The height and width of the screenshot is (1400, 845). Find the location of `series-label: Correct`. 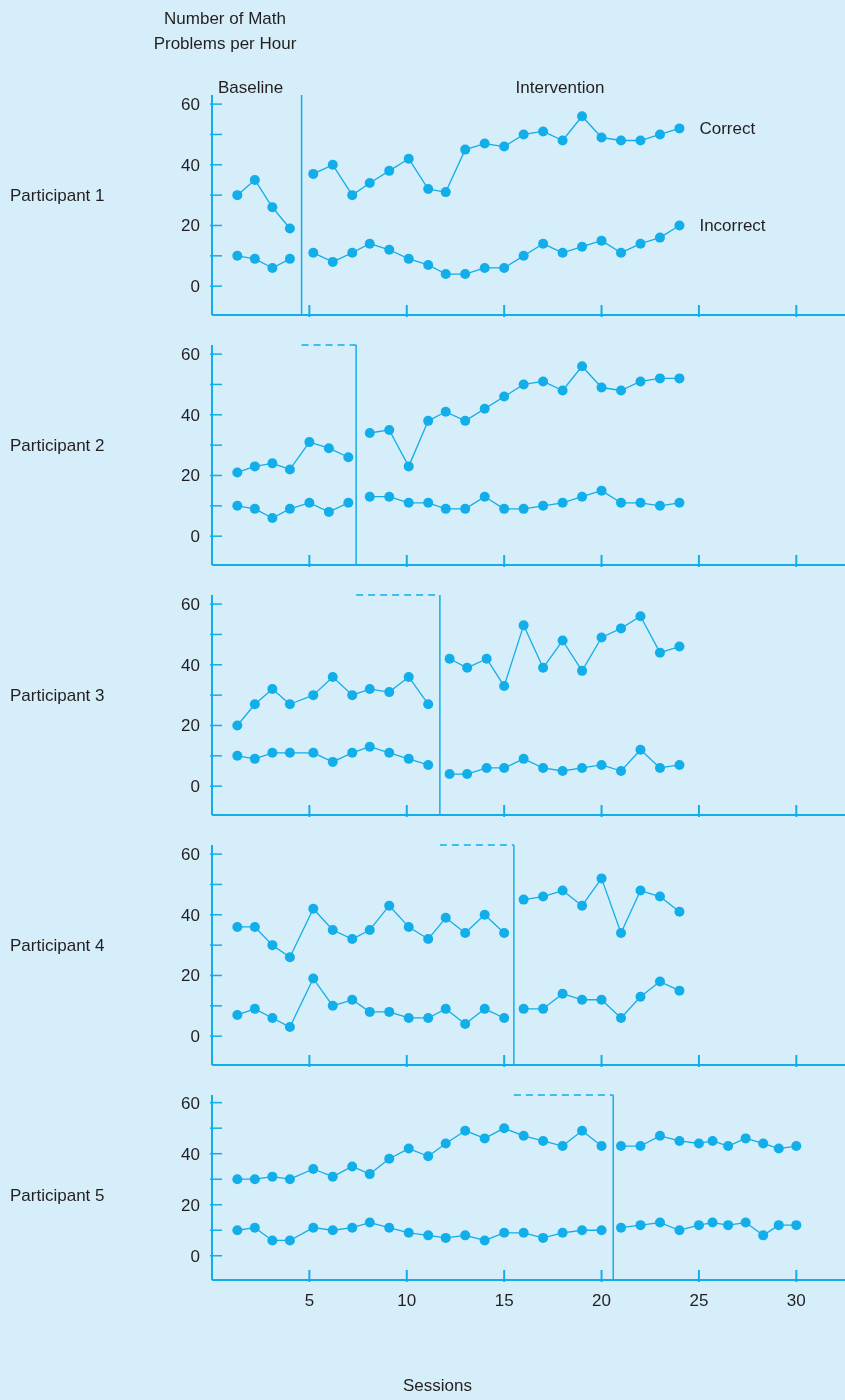

series-label: Correct is located at coordinates (727, 129).